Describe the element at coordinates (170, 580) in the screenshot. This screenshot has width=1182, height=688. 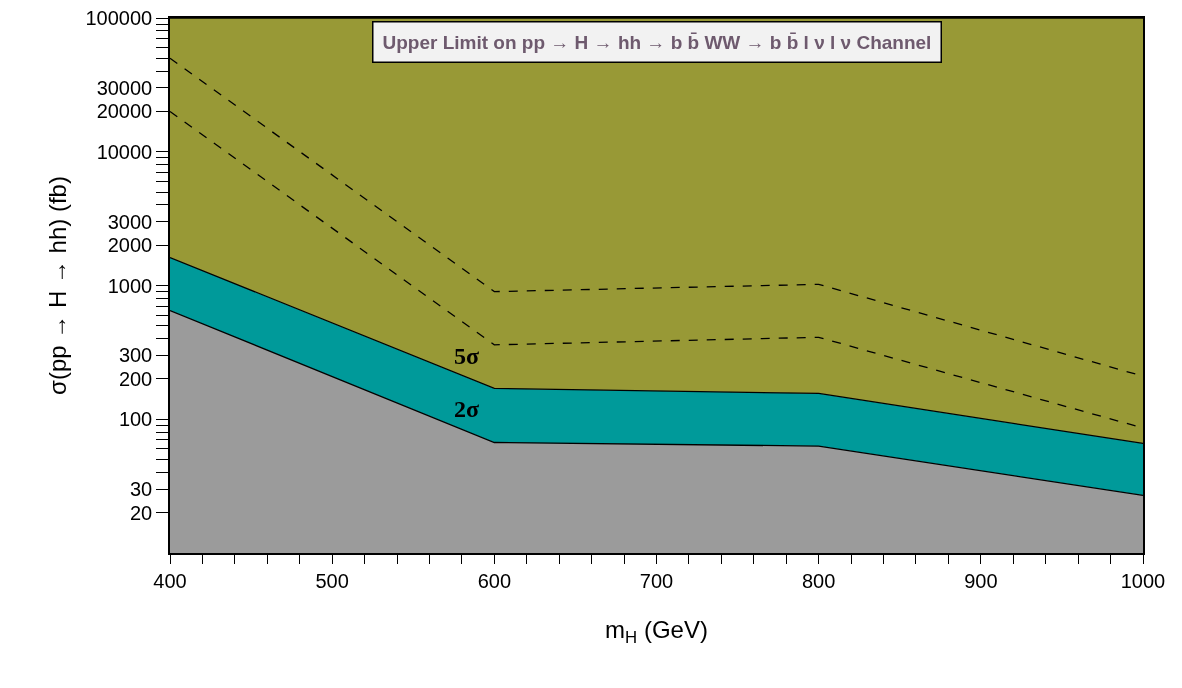
I see `x-tick-label: 400` at that location.